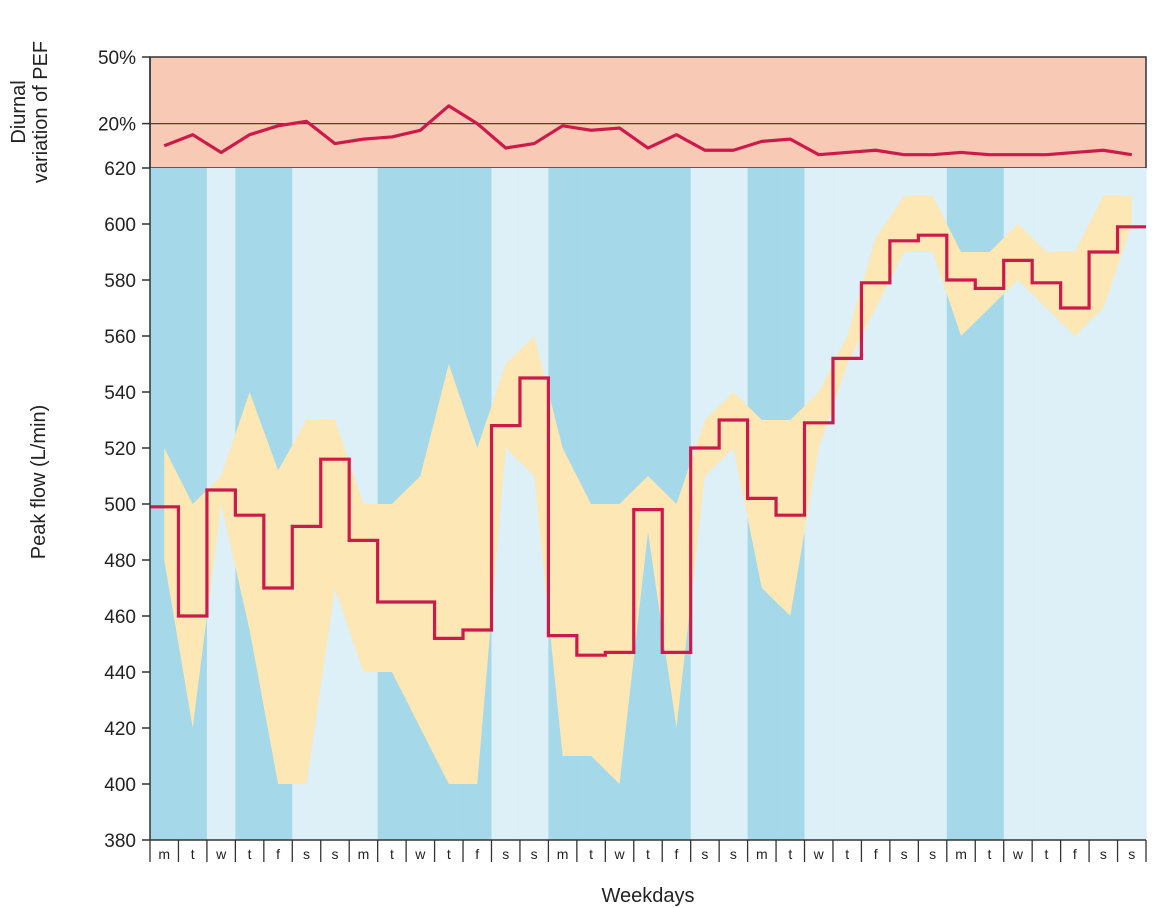 Image resolution: width=1166 pixels, height=908 pixels. I want to click on top-panel-zone, so click(648, 112).